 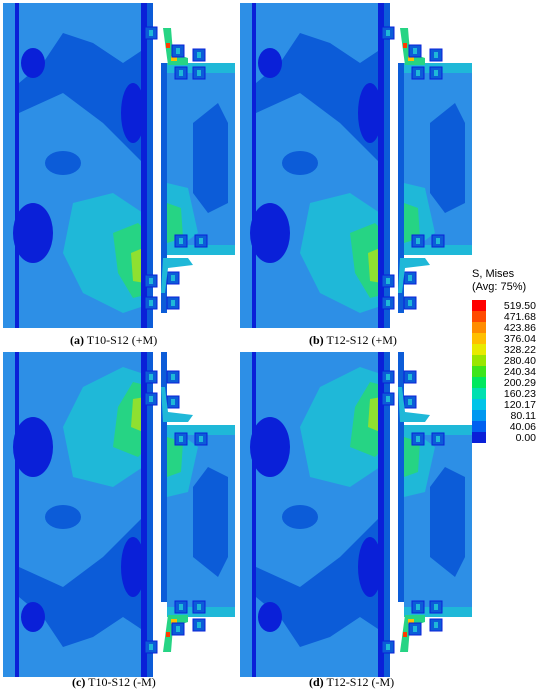 What do you see at coordinates (522, 426) in the screenshot?
I see `legend-value: 40.06` at bounding box center [522, 426].